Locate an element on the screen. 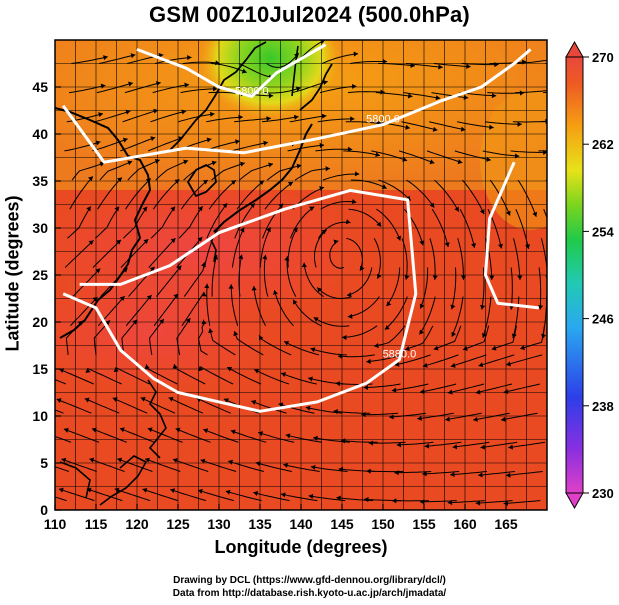 This screenshot has height=605, width=619. x-tick-label: 160 is located at coordinates (465, 524).